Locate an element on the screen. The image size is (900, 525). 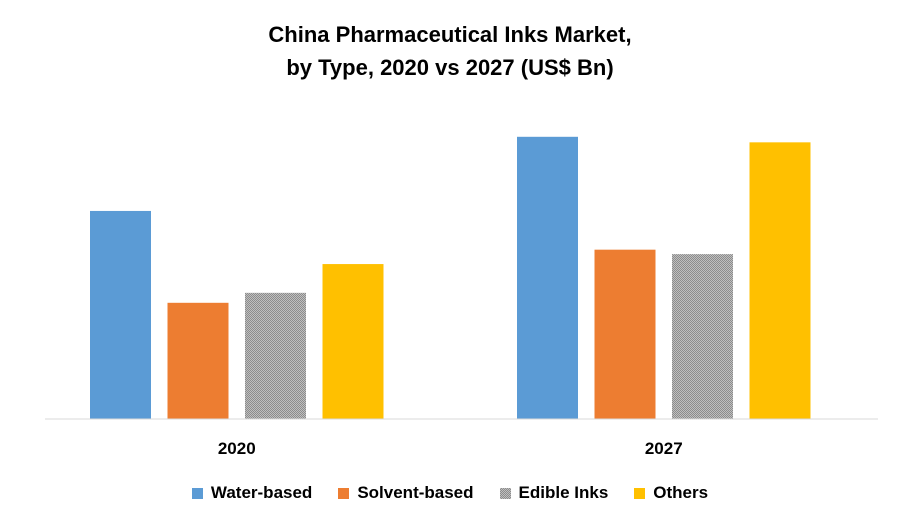
bar-others-2027 is located at coordinates (780, 281).